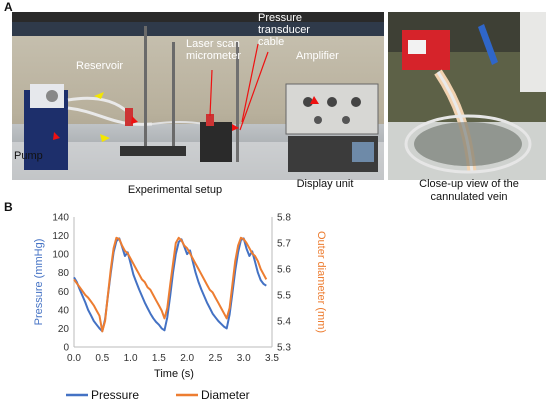 This screenshot has width=550, height=408. Describe the element at coordinates (225, 395) in the screenshot. I see `diameter-legend-label: Diameter` at that location.